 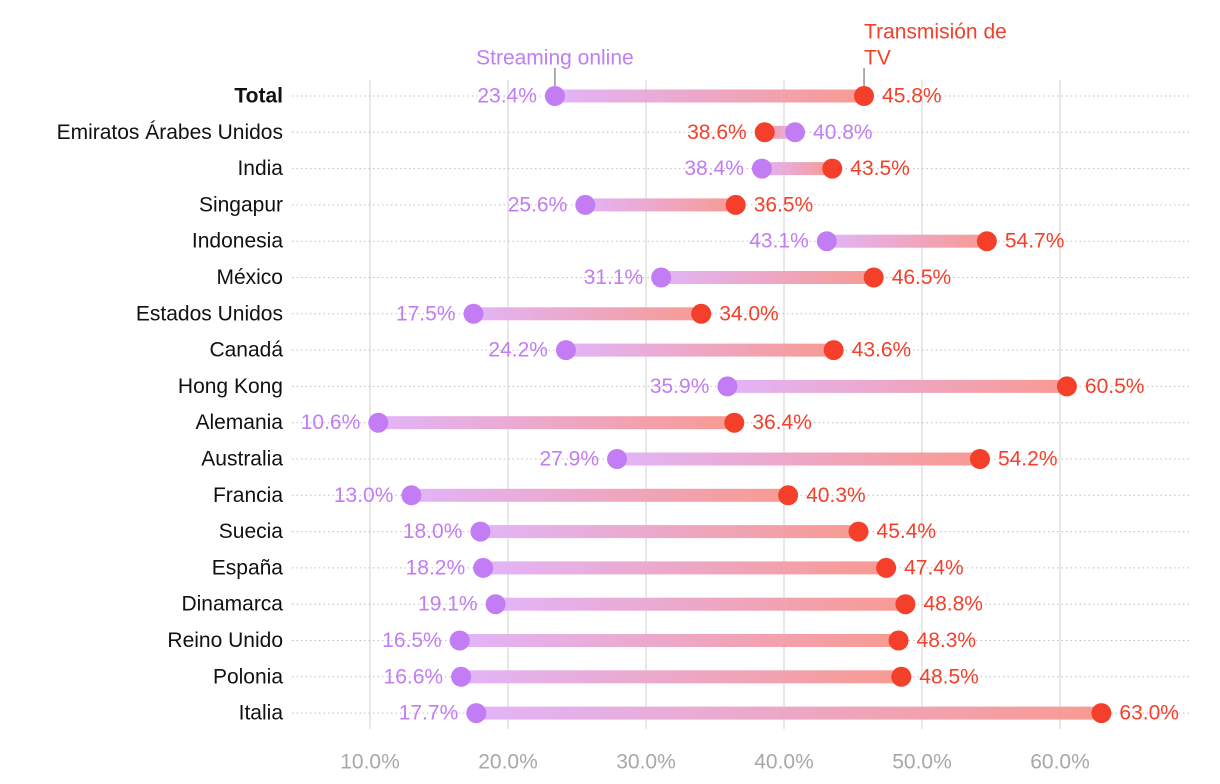 What do you see at coordinates (230, 386) in the screenshot?
I see `category-label: Hong Kong` at bounding box center [230, 386].